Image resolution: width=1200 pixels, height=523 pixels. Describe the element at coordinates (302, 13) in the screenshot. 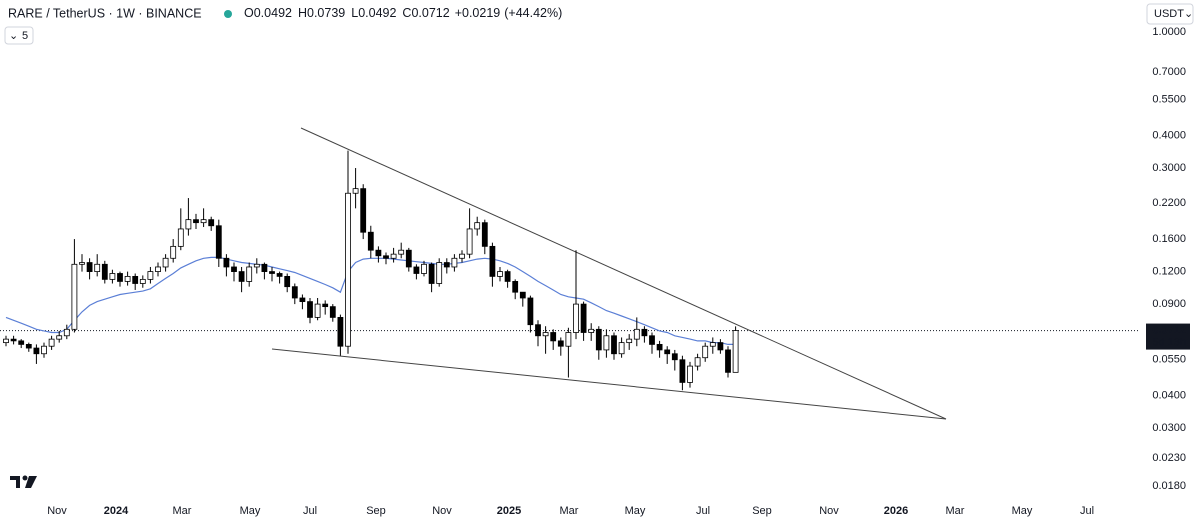

I see `ohlc-label: H` at that location.